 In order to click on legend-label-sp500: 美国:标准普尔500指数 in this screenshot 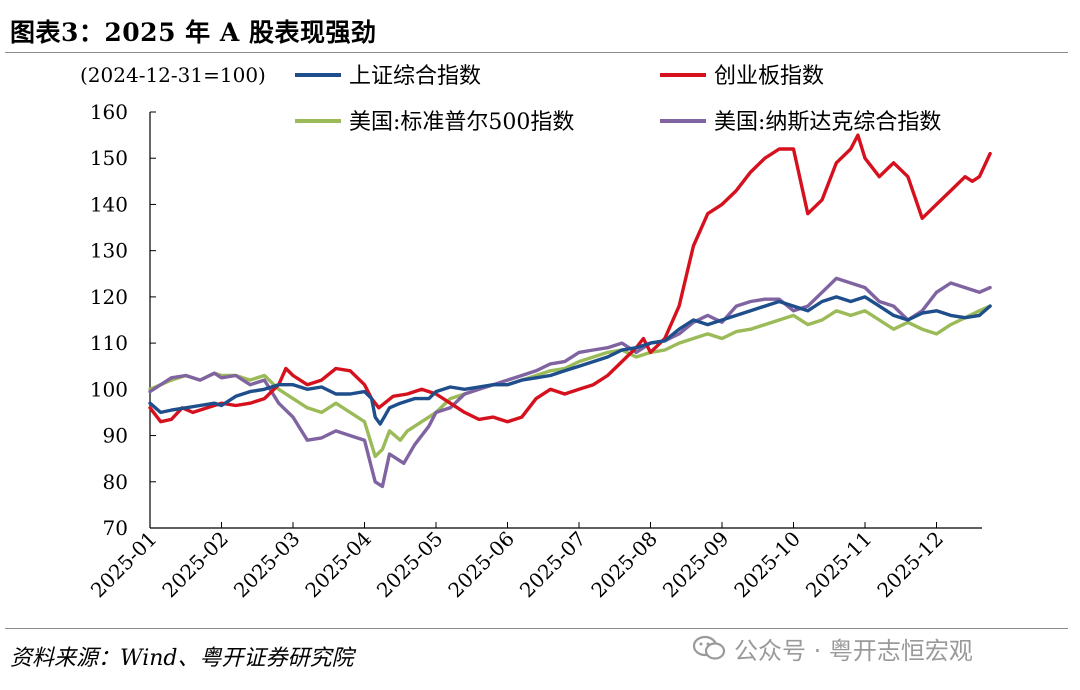, I will do `click(461, 122)`.